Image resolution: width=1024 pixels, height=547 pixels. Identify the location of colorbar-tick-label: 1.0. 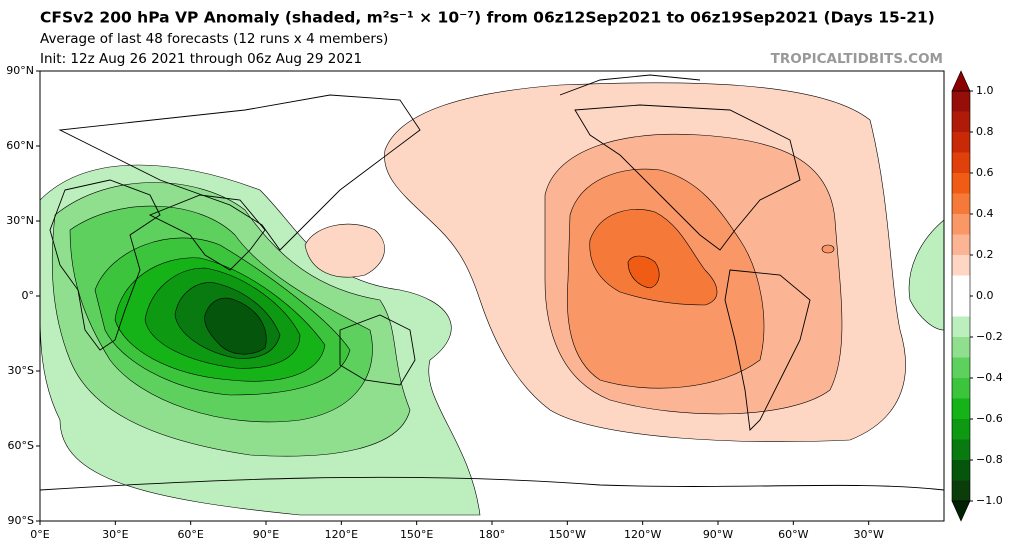
(985, 90).